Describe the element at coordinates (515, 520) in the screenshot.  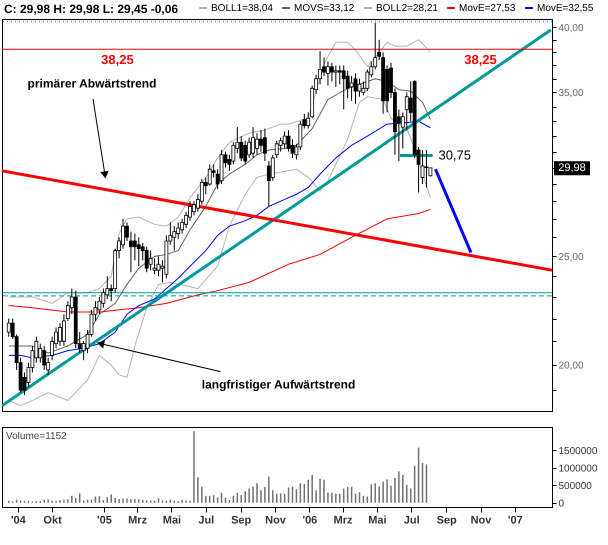
I see `x-tick-label: '07` at that location.